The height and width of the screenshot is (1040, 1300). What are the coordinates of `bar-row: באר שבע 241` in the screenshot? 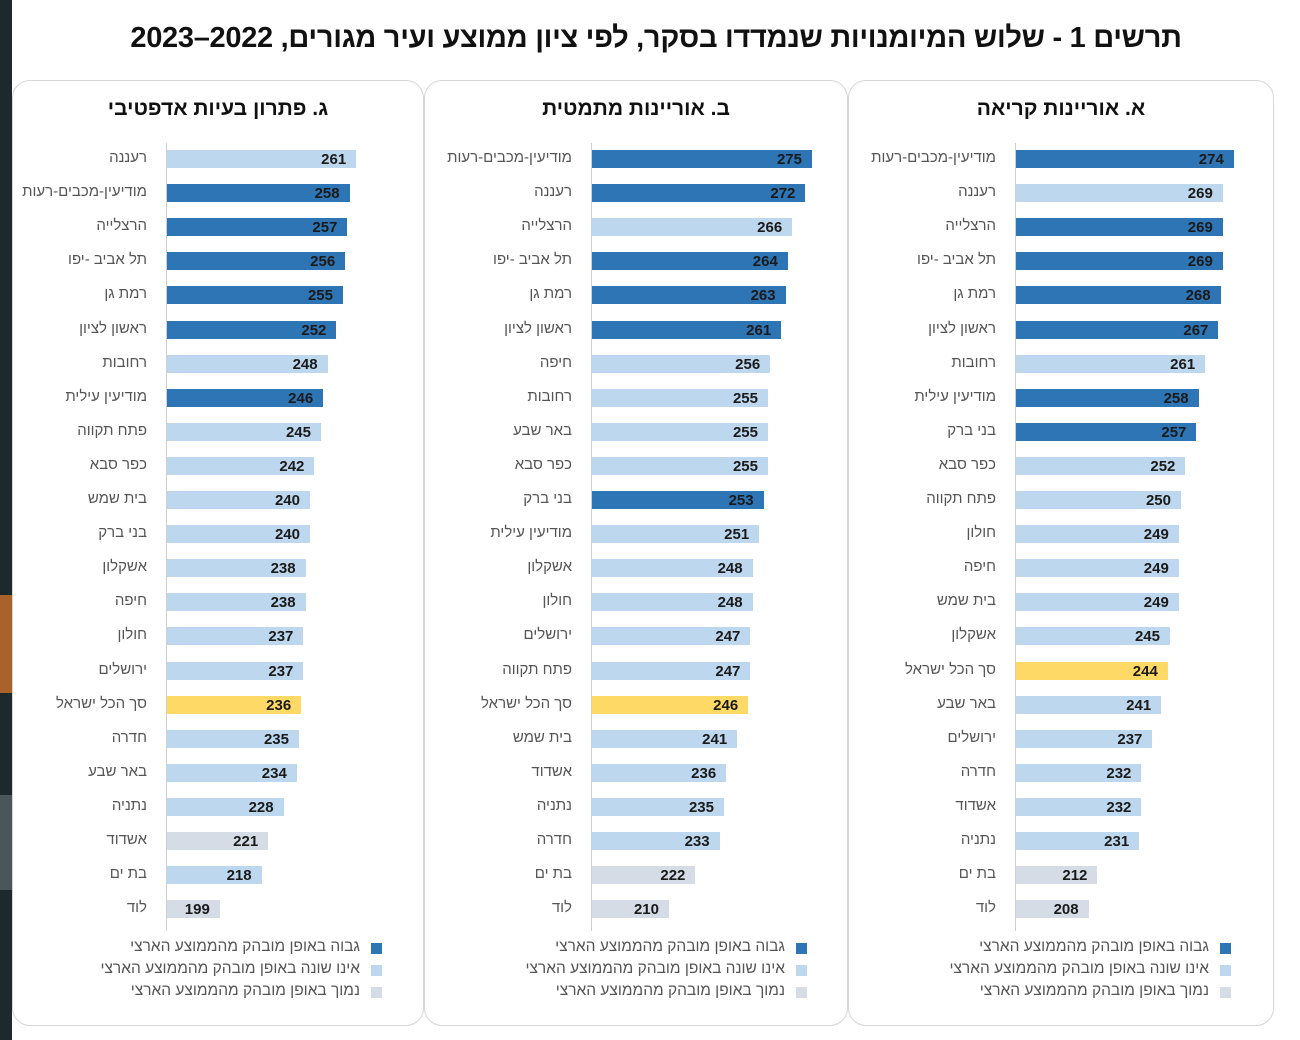 It's located at (1061, 705).